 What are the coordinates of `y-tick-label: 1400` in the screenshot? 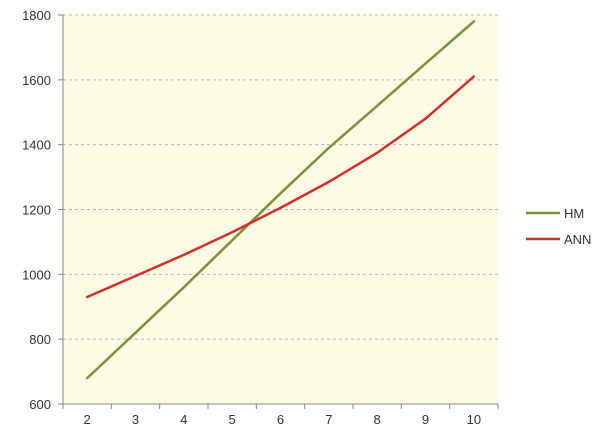 It's located at (36, 145).